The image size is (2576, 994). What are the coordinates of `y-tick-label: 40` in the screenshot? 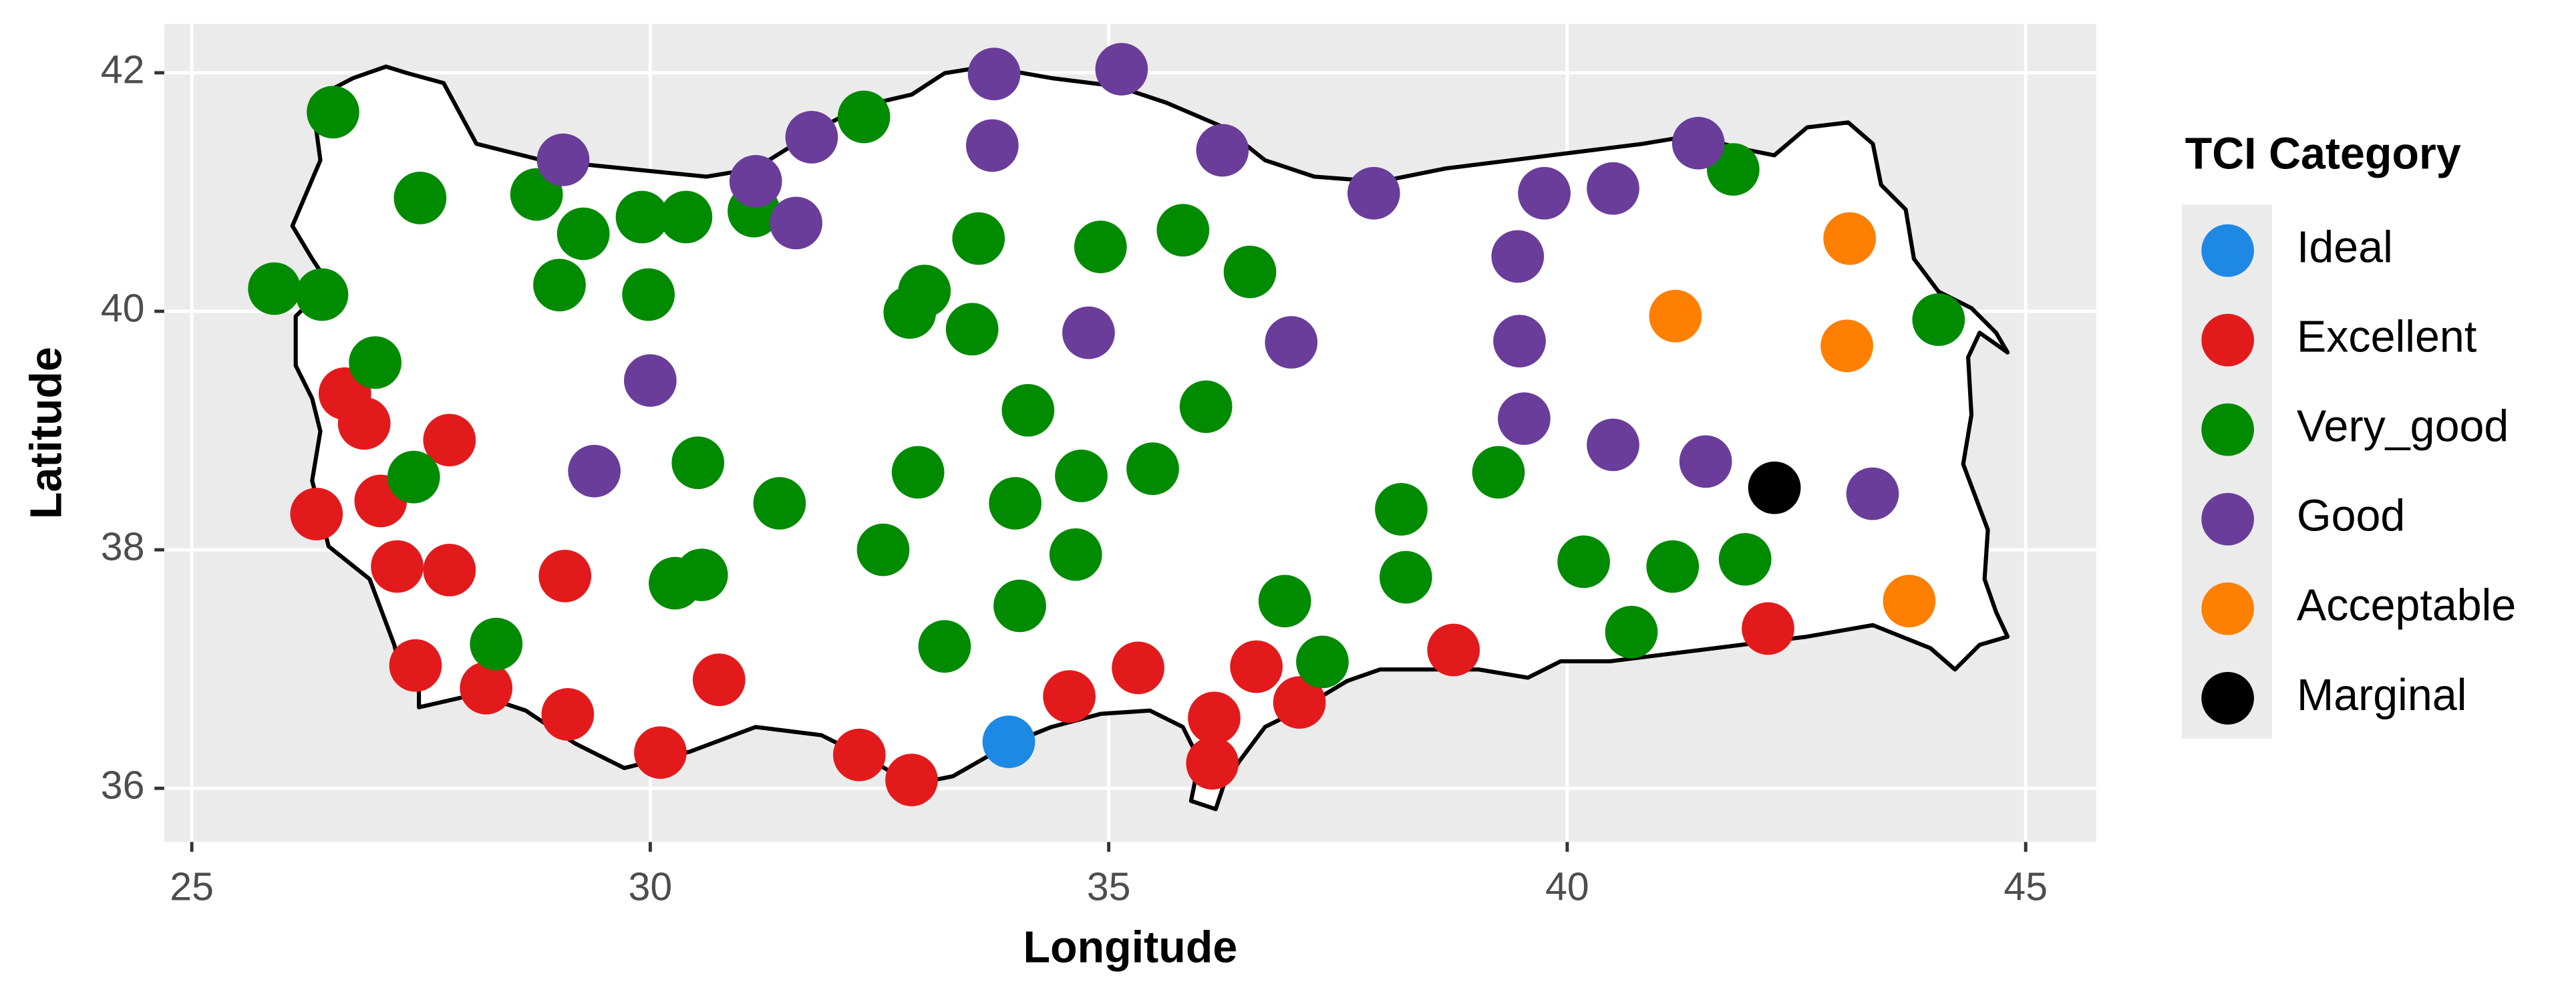 It's located at (123, 309).